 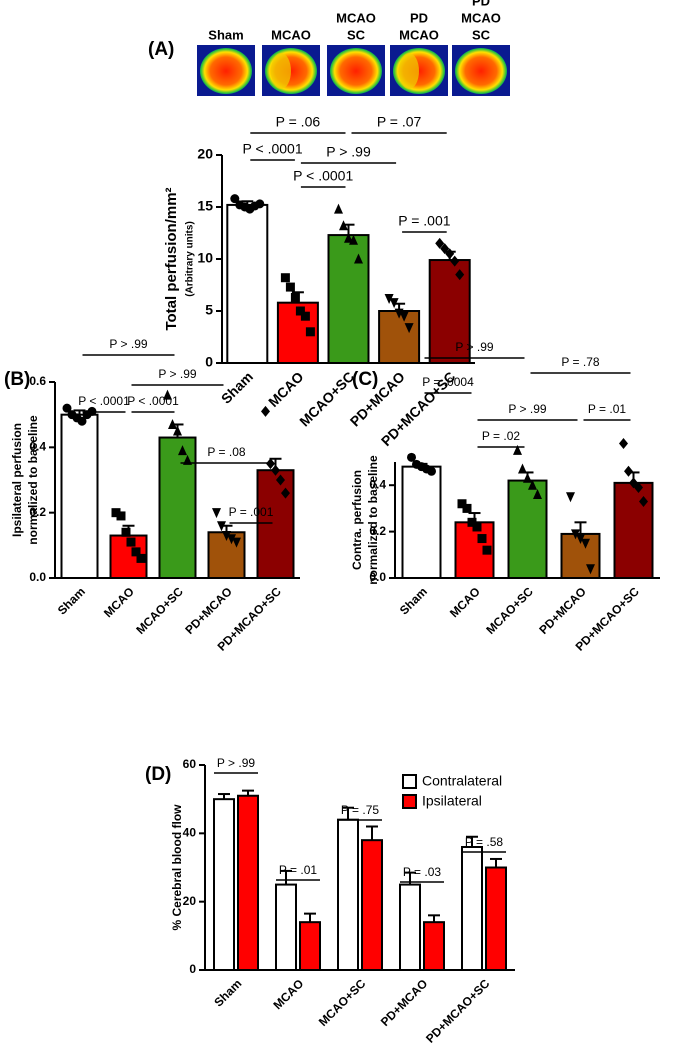 I want to click on legend-swatch, so click(x=409, y=781).